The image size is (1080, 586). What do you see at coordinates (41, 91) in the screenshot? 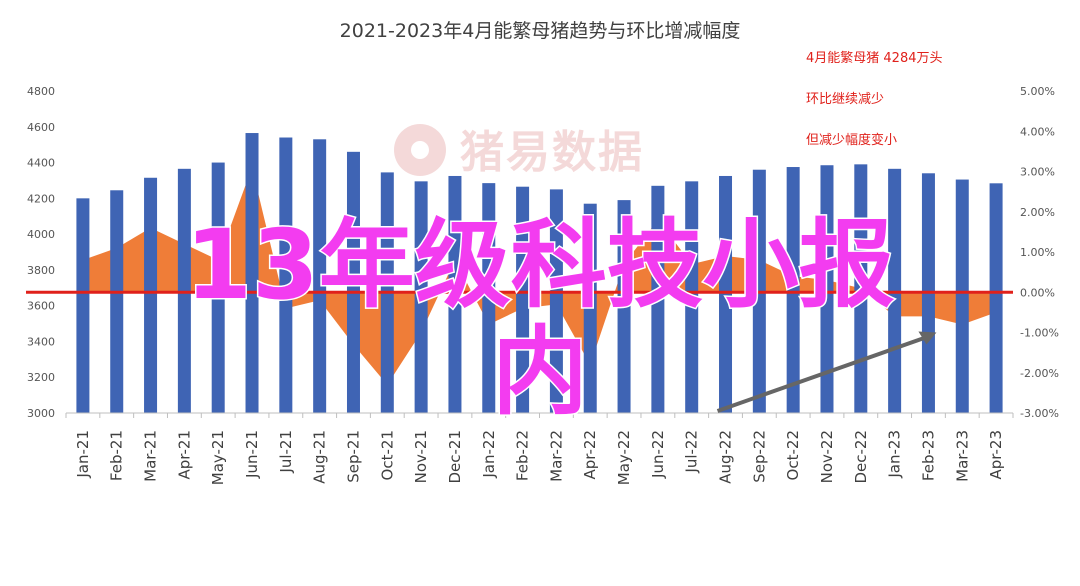
I see `y-left-tick-label: 4800` at bounding box center [41, 91].